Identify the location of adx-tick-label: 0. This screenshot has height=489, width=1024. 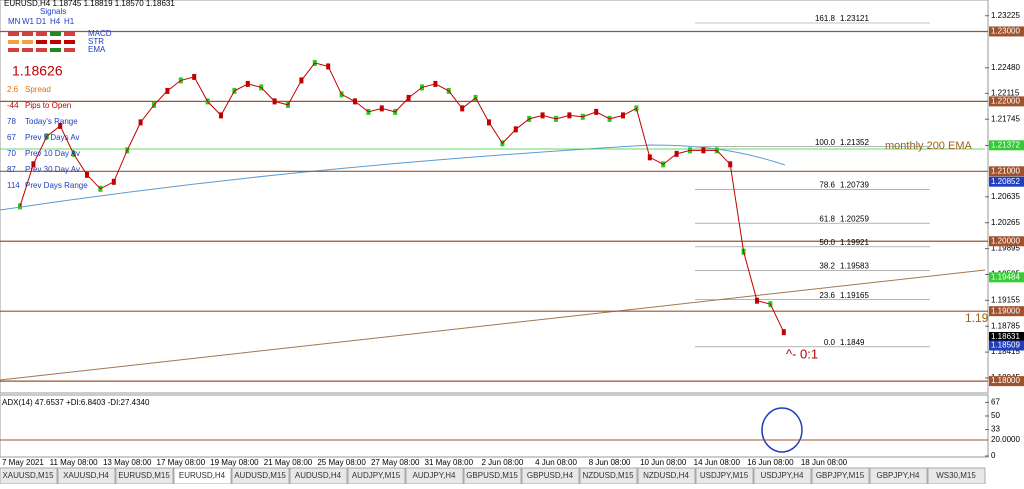
(993, 455).